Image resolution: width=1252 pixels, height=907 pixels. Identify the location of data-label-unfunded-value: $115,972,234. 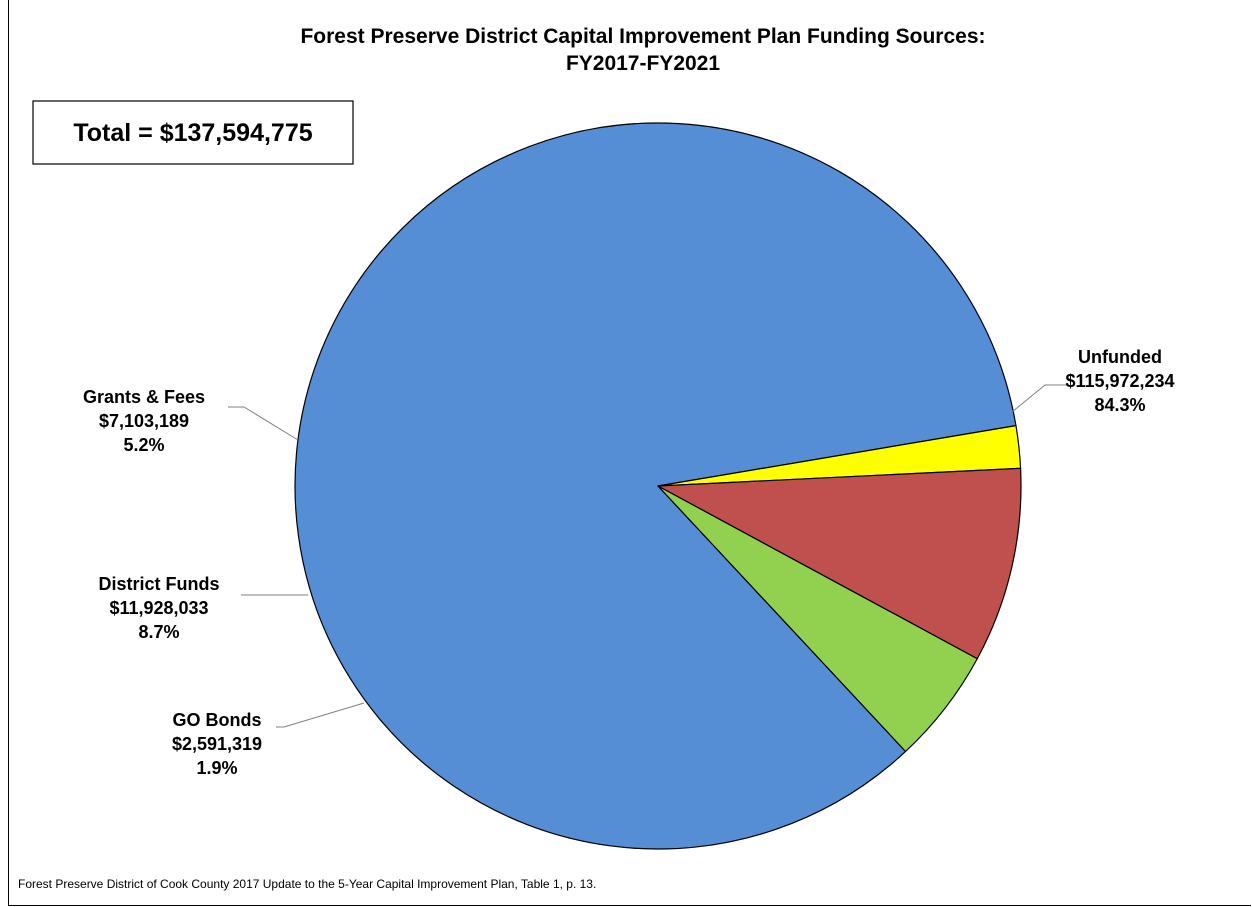
(1119, 381).